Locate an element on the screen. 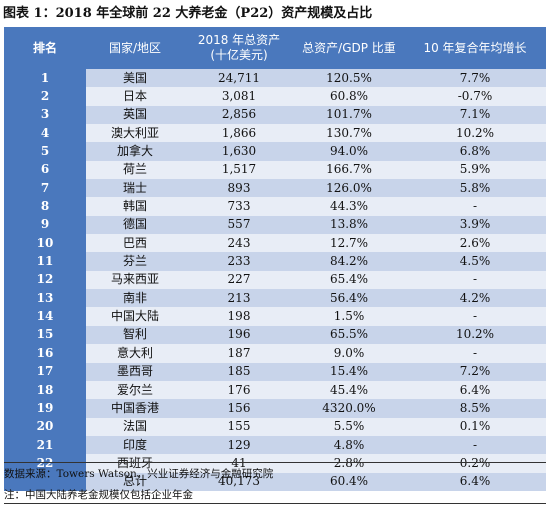 The image size is (550, 505). cell-assets: 176 is located at coordinates (239, 390).